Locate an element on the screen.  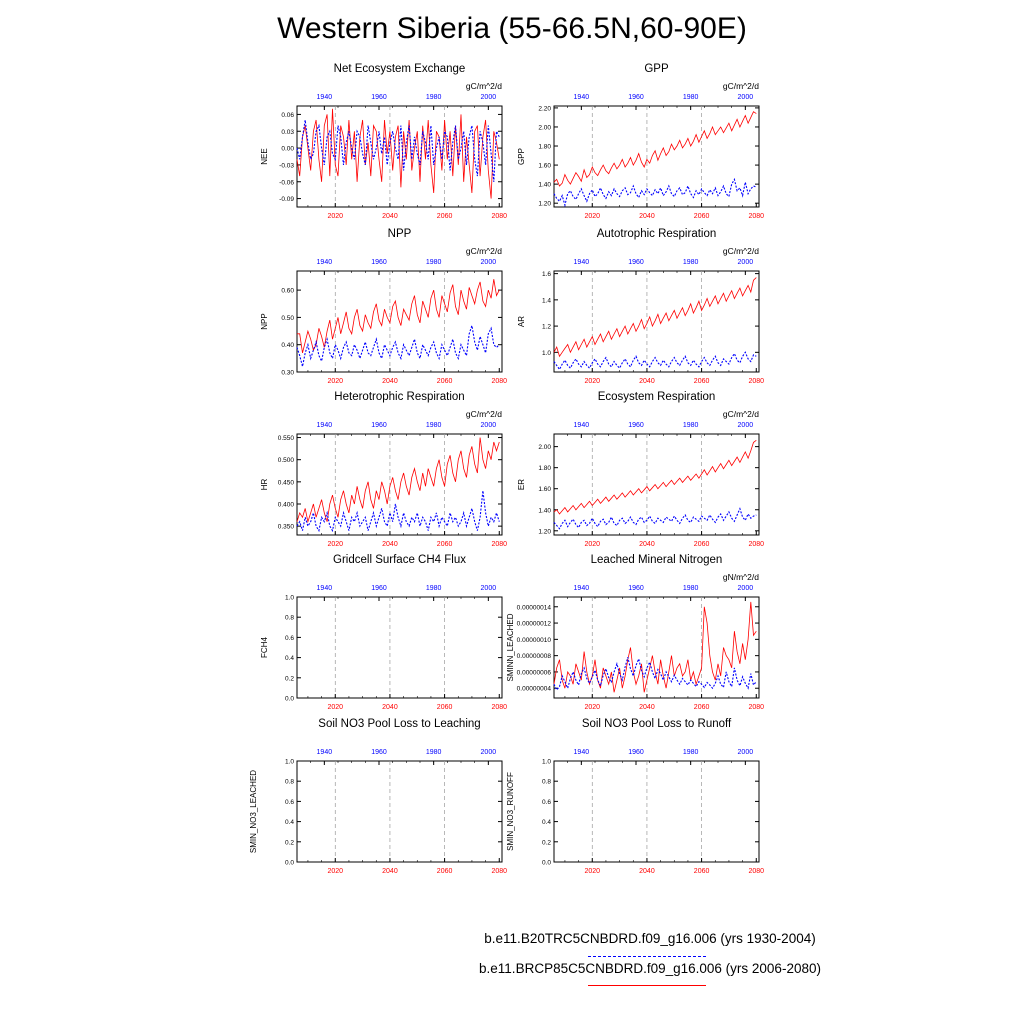
y-tick-label: 0.8 is located at coordinates (289, 618).